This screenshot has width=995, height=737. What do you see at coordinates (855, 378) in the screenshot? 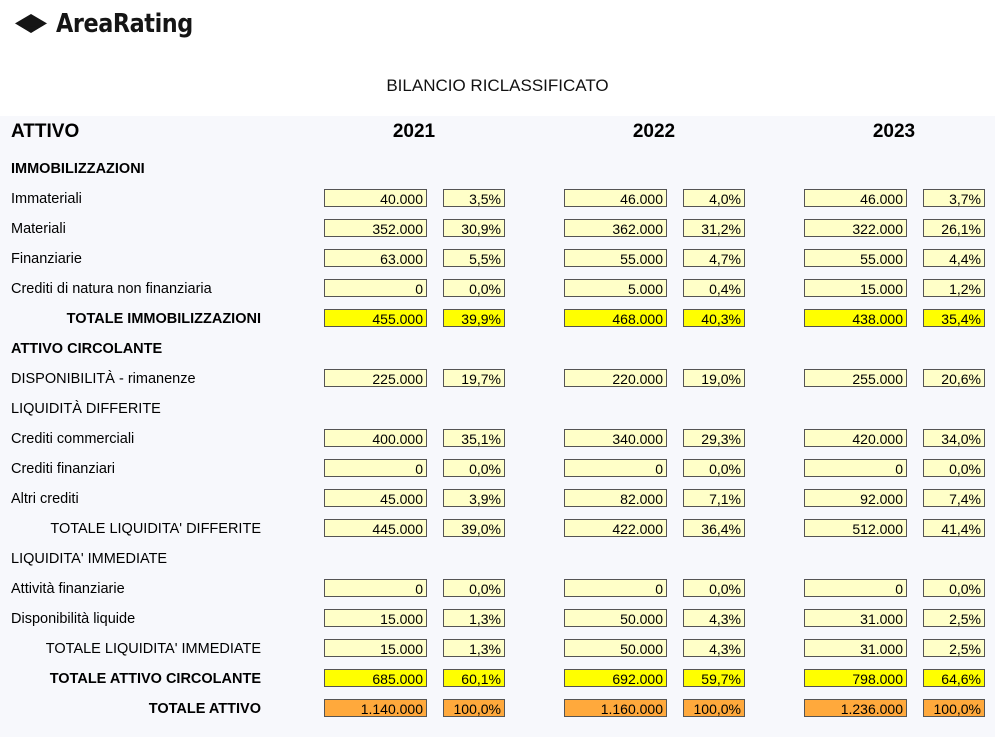
I see `value-cell-2023: 255.000` at bounding box center [855, 378].